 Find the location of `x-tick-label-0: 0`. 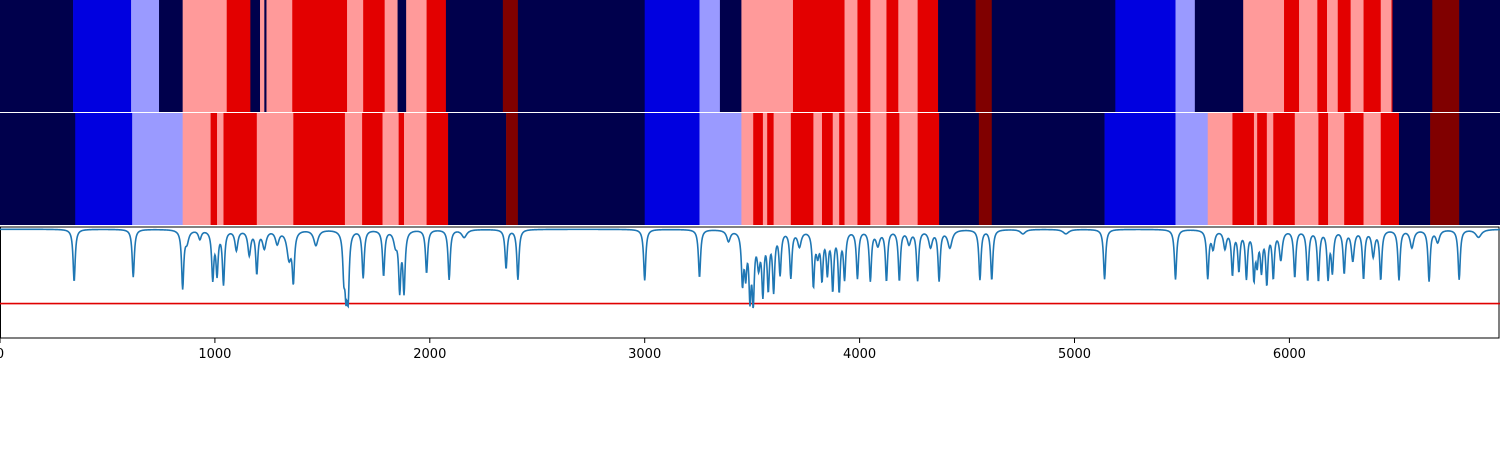

x-tick-label-0: 0 is located at coordinates (2, 354).